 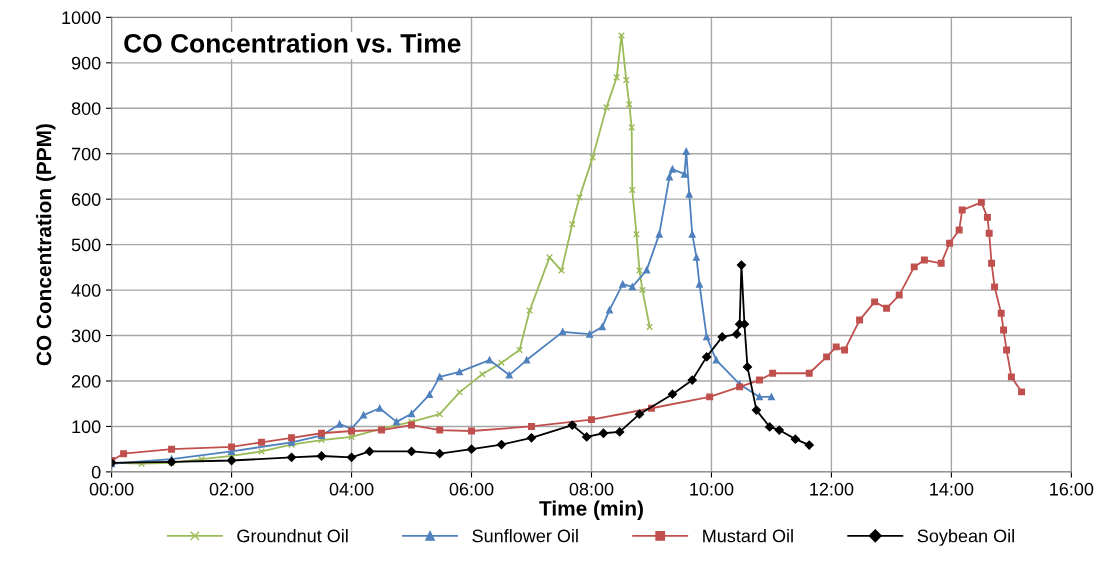 What do you see at coordinates (832, 489) in the screenshot?
I see `x-tick-label: 12:00` at bounding box center [832, 489].